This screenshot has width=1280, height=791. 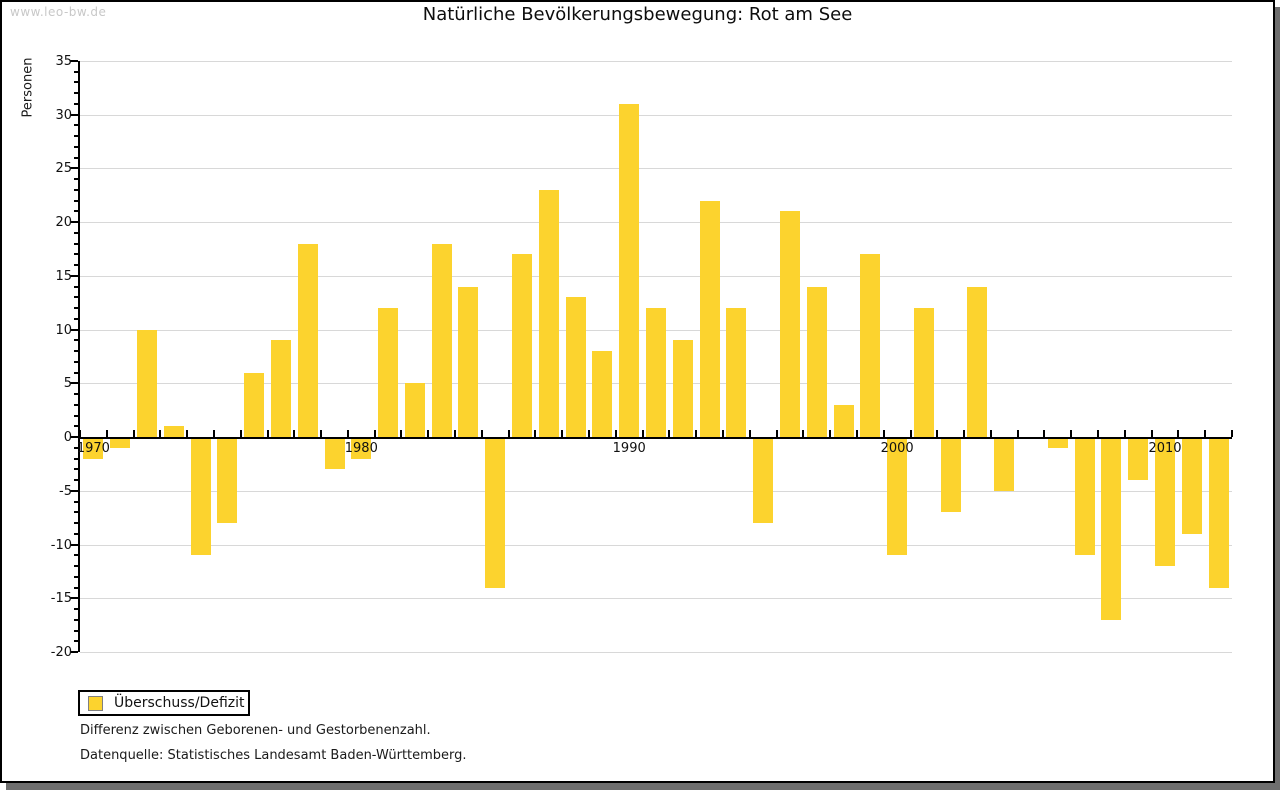 I want to click on y-minor-tick--7, so click(x=76, y=512).